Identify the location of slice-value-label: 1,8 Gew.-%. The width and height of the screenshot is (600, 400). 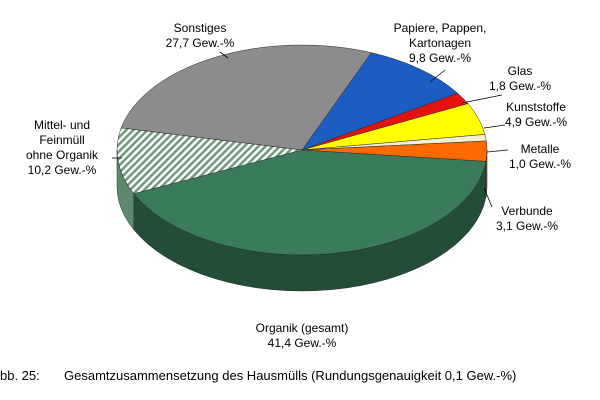
(520, 86).